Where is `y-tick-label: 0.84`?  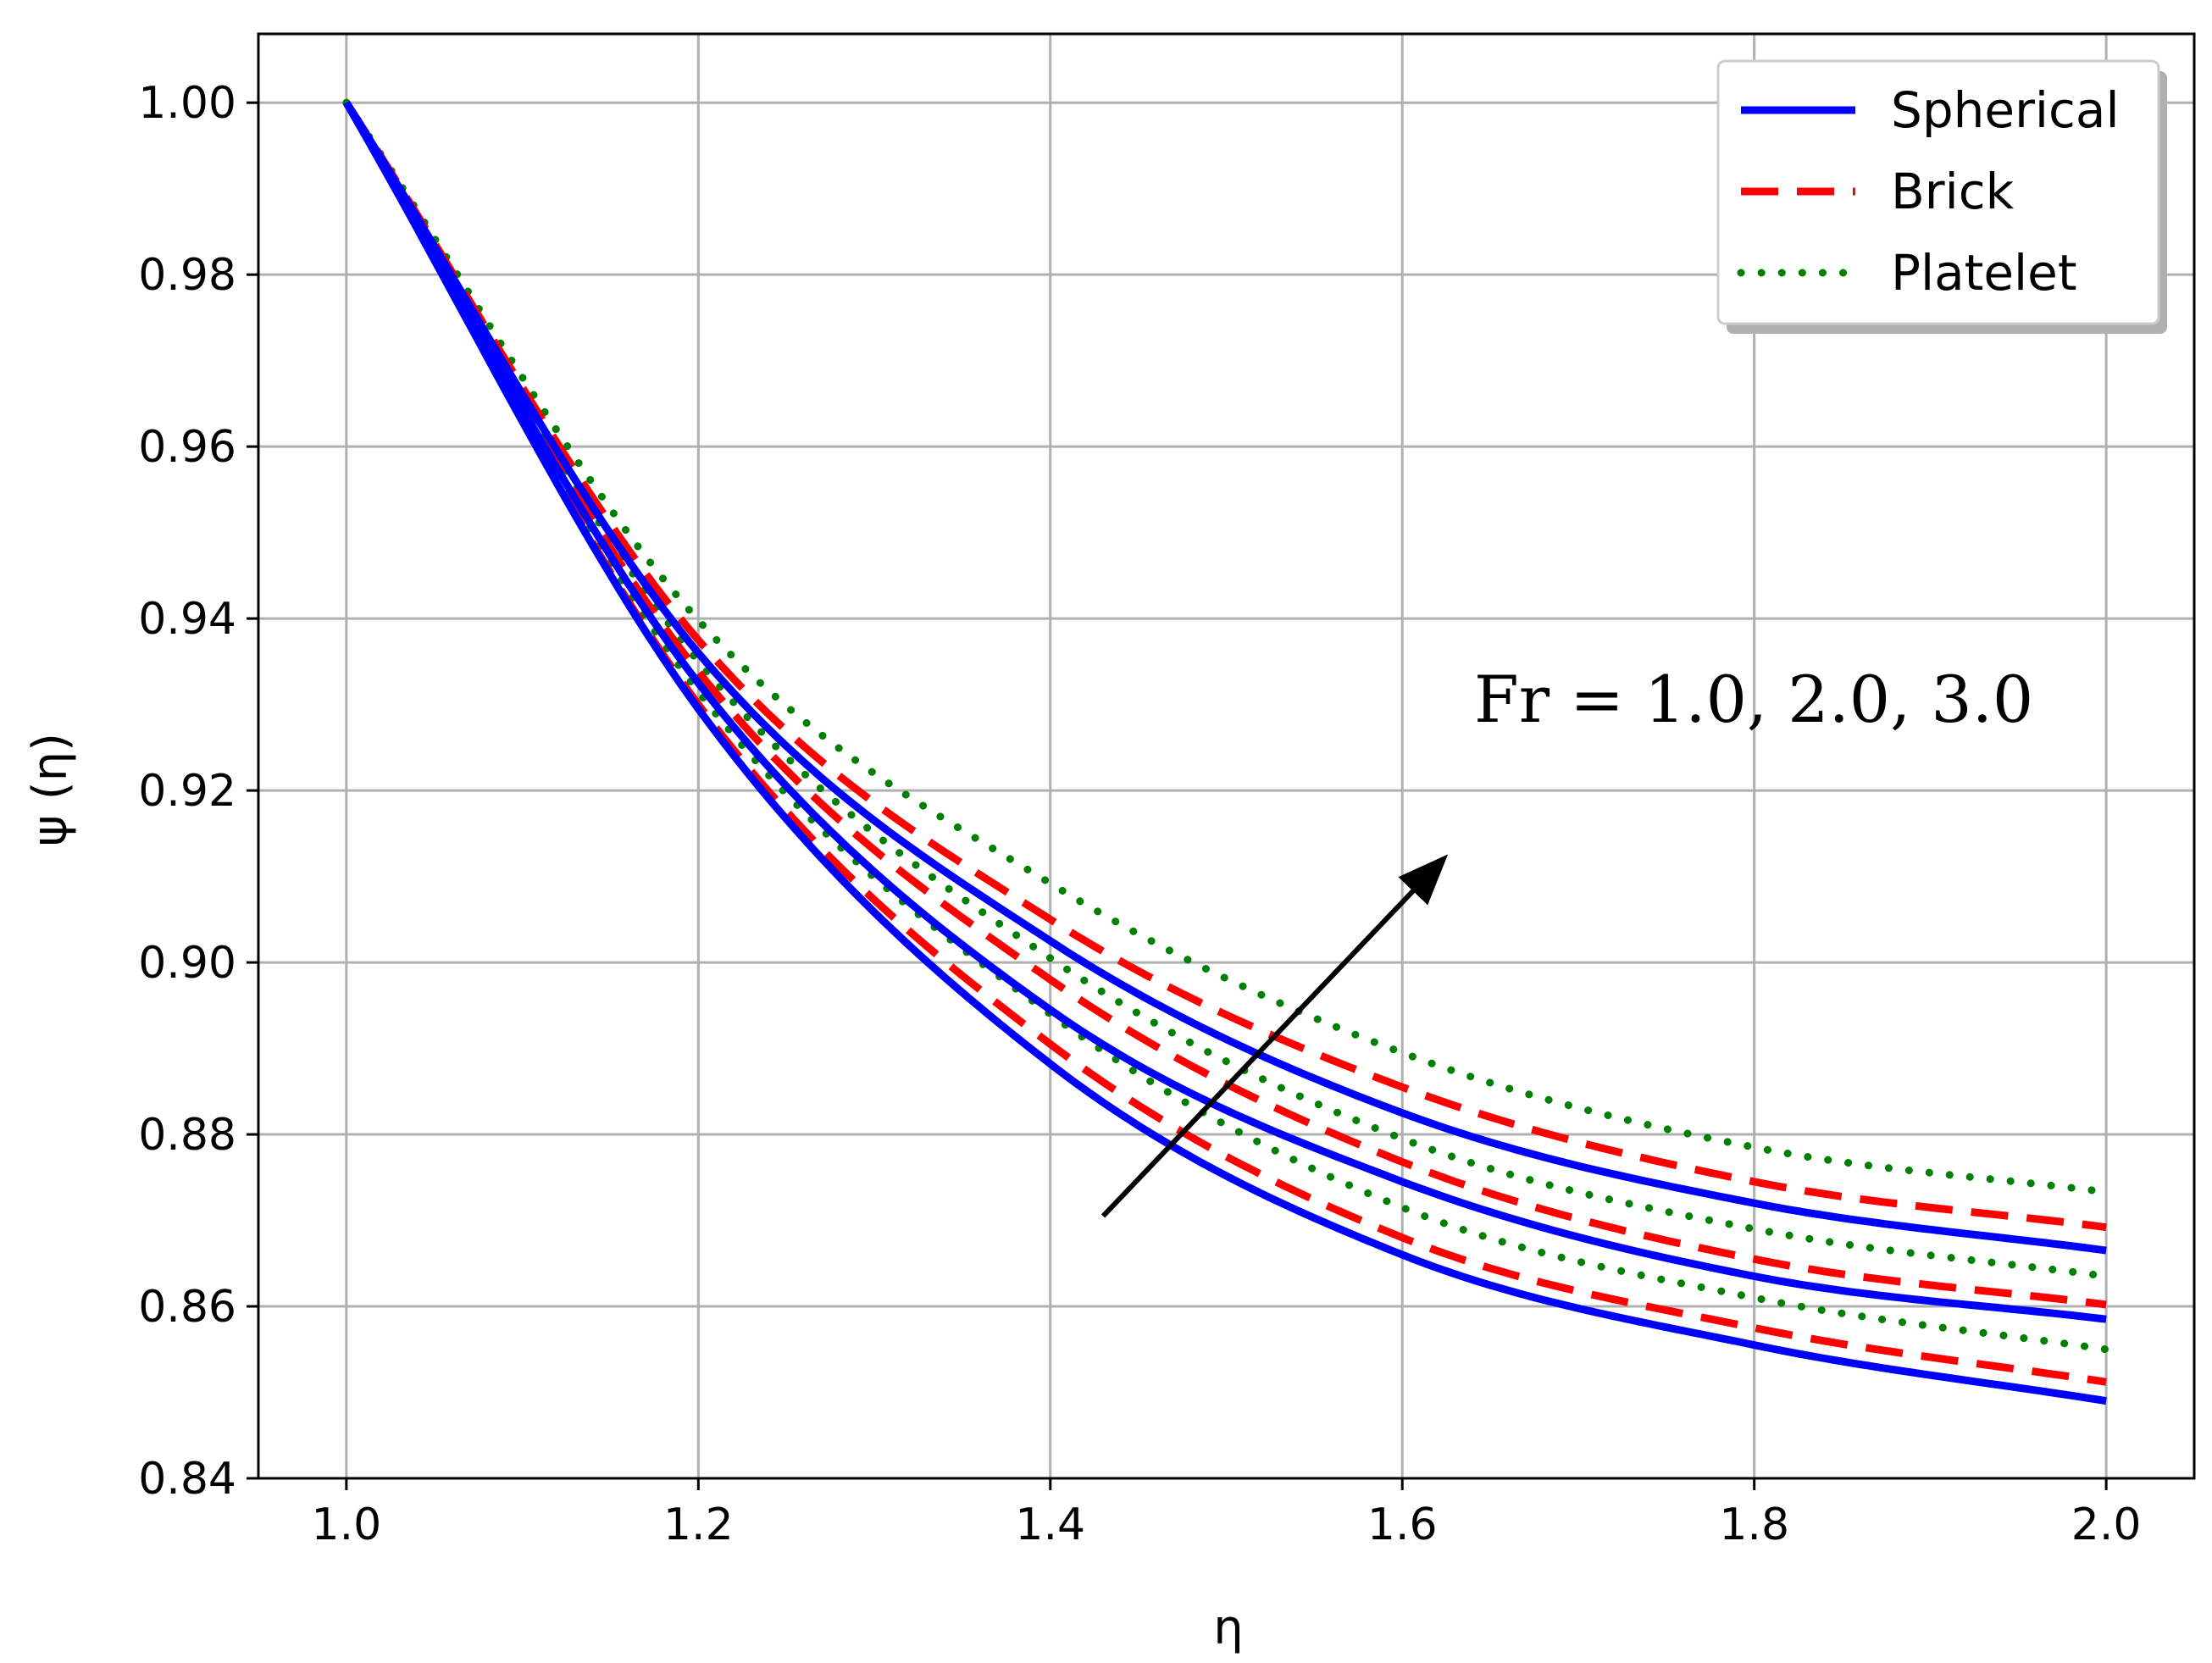 y-tick-label: 0.84 is located at coordinates (187, 1479).